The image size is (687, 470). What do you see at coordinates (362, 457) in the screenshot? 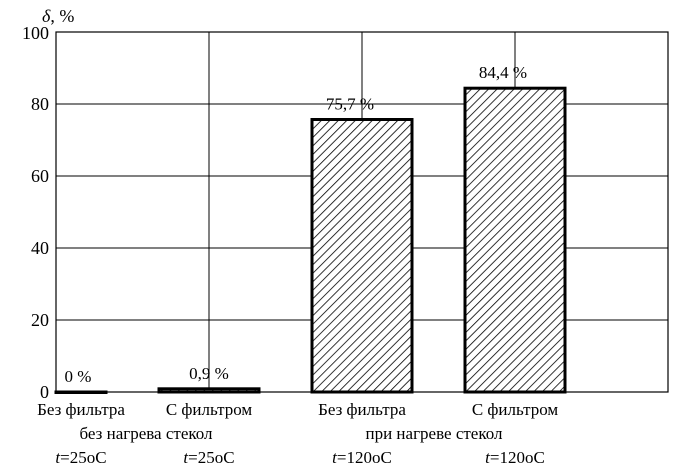
I see `temperature-label-3: t=120oC` at bounding box center [362, 457].